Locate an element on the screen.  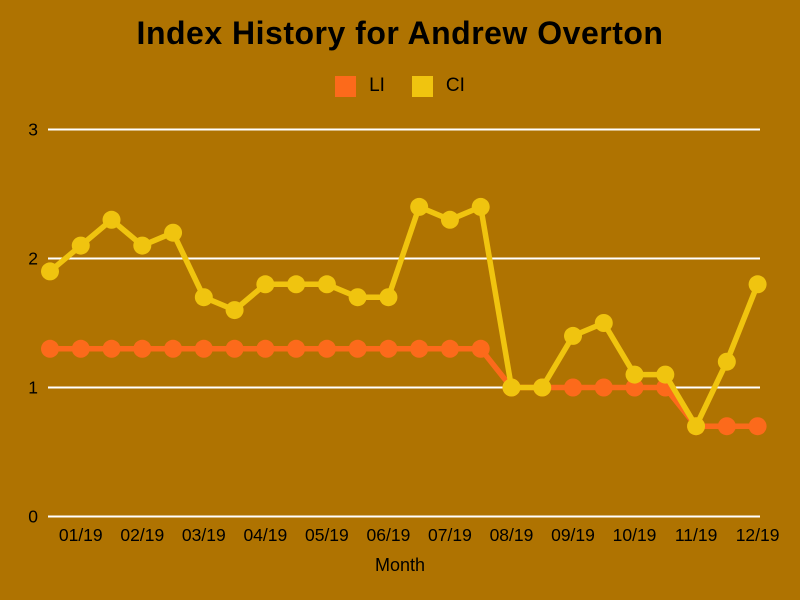
y-tick-label: 2 is located at coordinates (33, 259).